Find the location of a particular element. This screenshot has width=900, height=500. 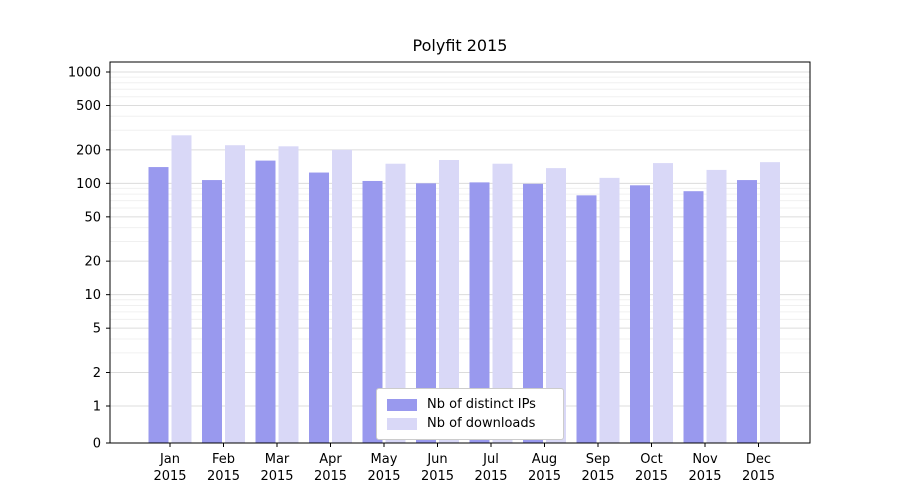

legend: Nb of distinct IPs Nb of downloads is located at coordinates (470, 414).